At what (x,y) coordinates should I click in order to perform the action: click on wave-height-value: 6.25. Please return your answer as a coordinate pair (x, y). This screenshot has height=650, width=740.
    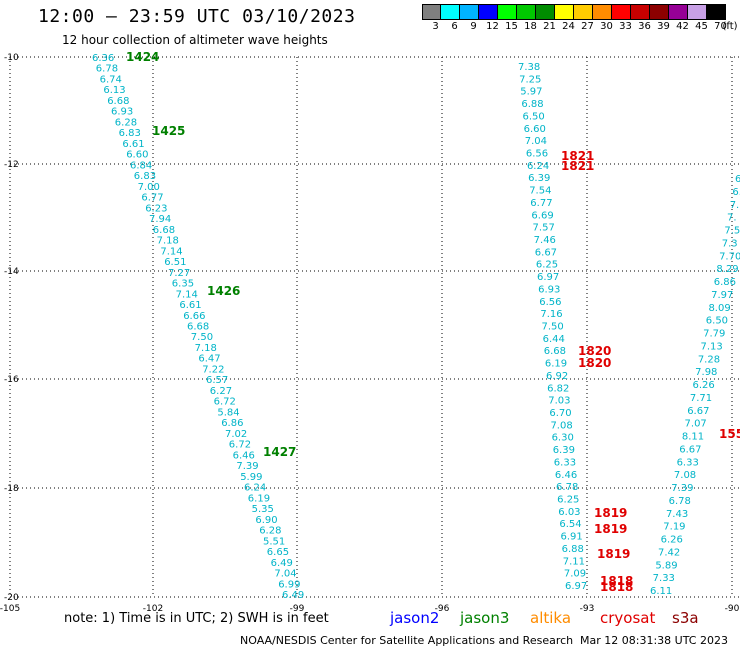
    Looking at the image, I should click on (547, 265).